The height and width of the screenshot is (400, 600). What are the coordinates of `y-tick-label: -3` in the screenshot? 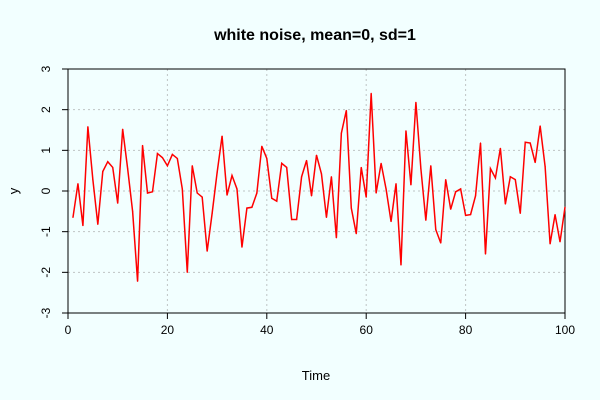 It's located at (46, 312).